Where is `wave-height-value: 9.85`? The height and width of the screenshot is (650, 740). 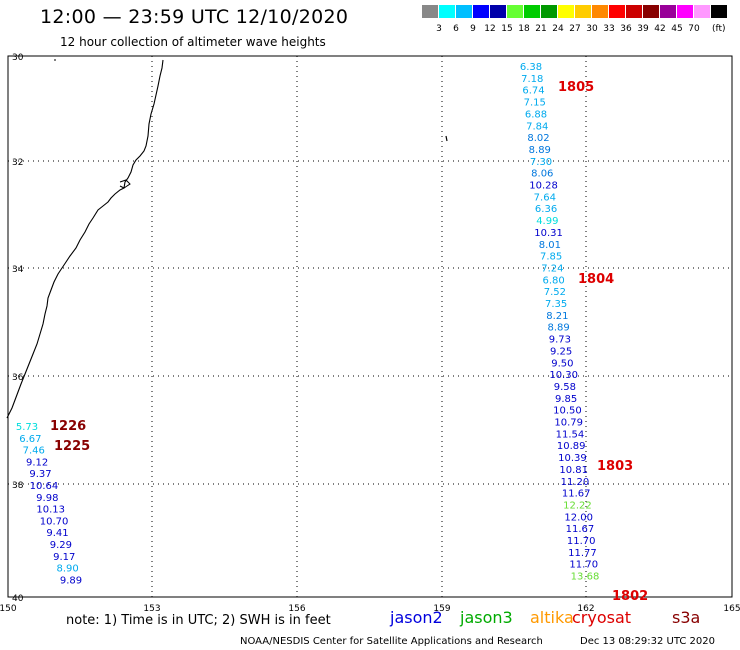
wave-height-value: 9.85 is located at coordinates (566, 399).